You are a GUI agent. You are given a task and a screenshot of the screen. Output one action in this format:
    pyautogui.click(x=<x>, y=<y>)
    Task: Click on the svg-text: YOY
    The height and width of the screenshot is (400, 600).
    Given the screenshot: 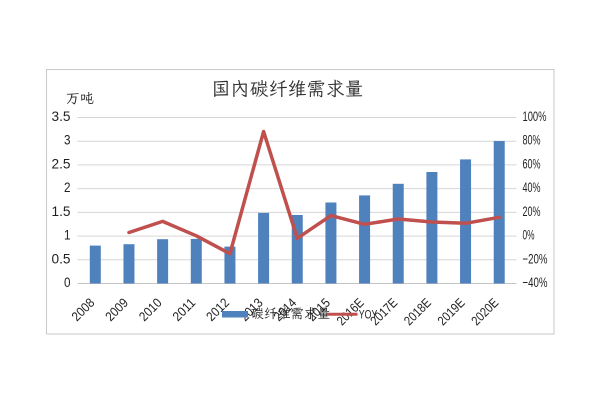 What is the action you would take?
    pyautogui.click(x=368, y=315)
    